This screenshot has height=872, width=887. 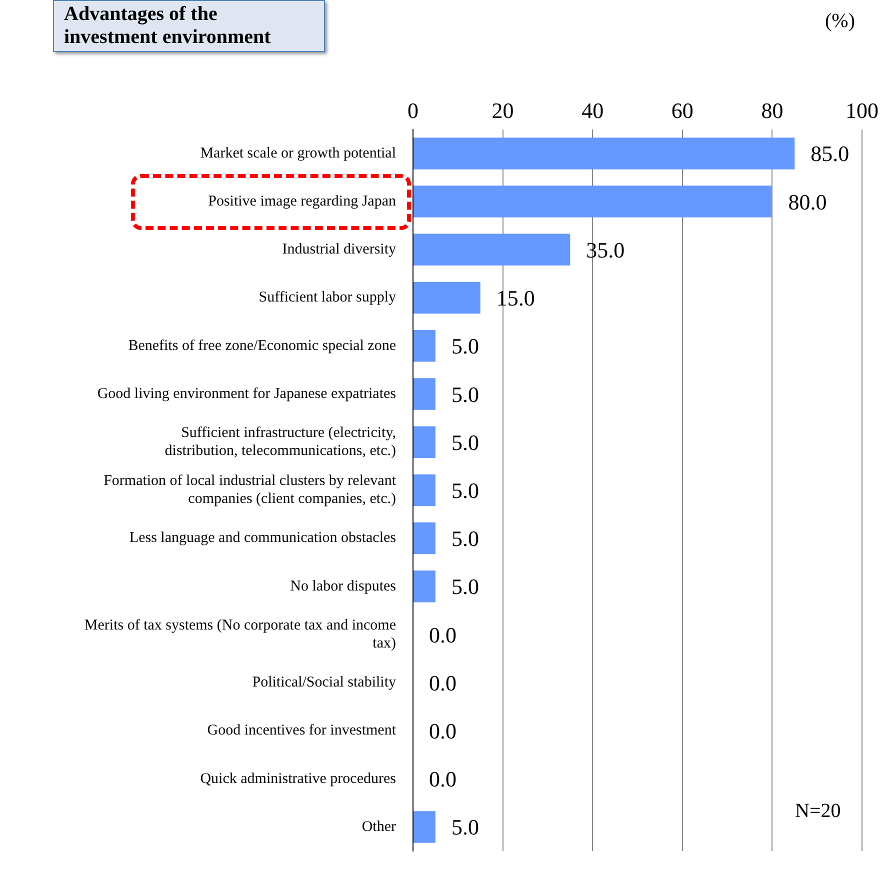 What do you see at coordinates (302, 201) in the screenshot?
I see `y-tick-label: Positive image regarding Japan` at bounding box center [302, 201].